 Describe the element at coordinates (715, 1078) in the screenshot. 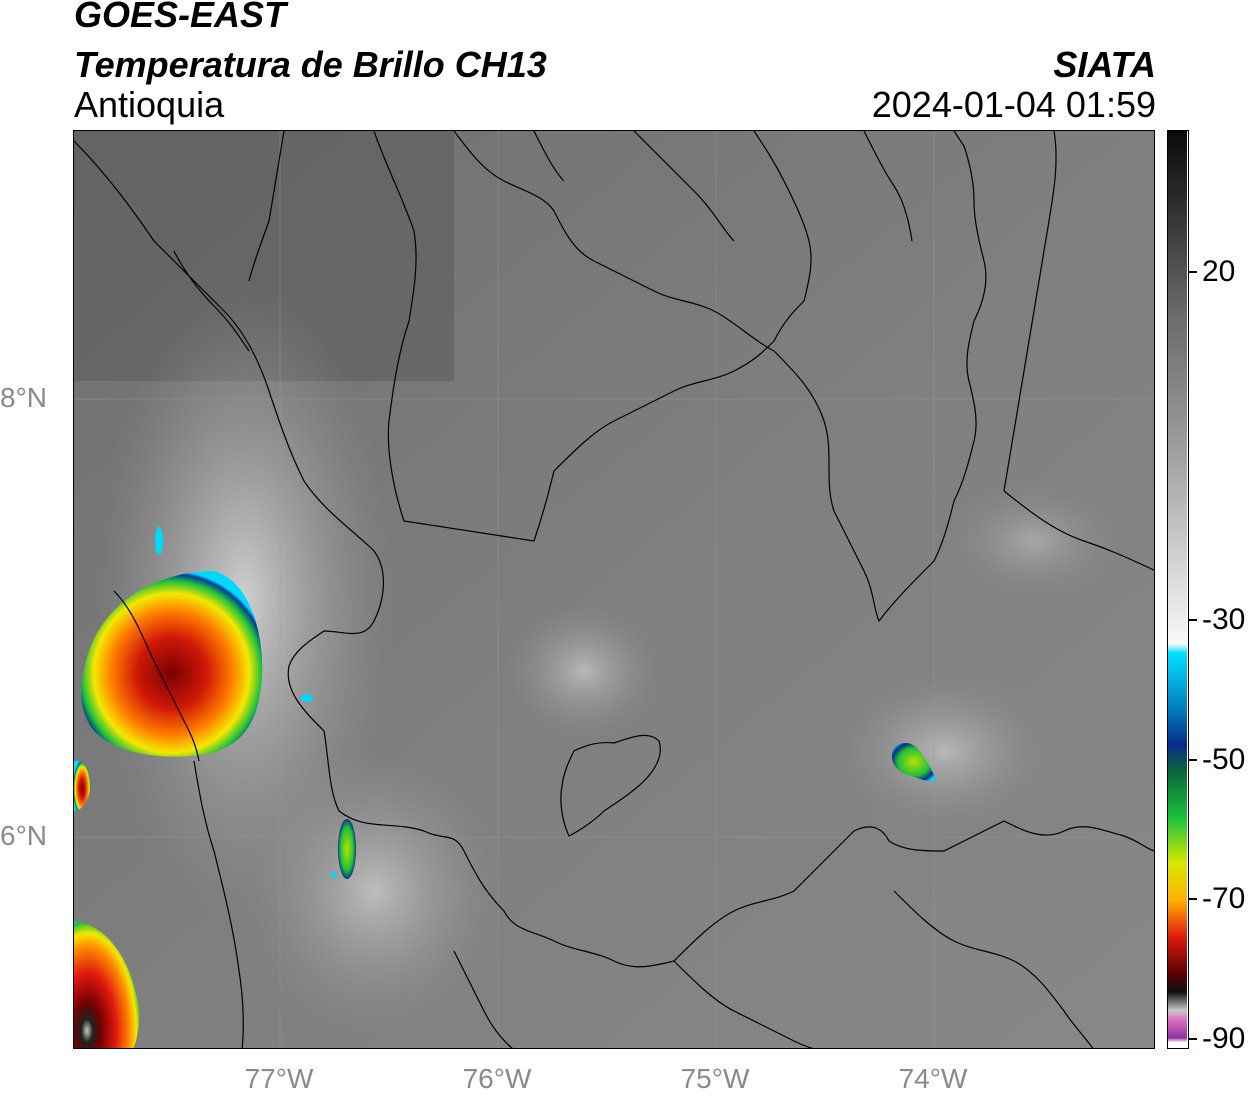

I see `lon-label-75w: 75°W` at that location.